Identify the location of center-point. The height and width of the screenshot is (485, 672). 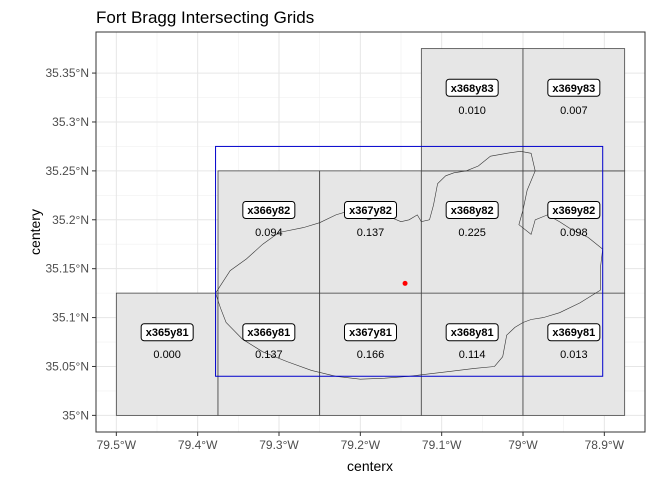
(405, 283).